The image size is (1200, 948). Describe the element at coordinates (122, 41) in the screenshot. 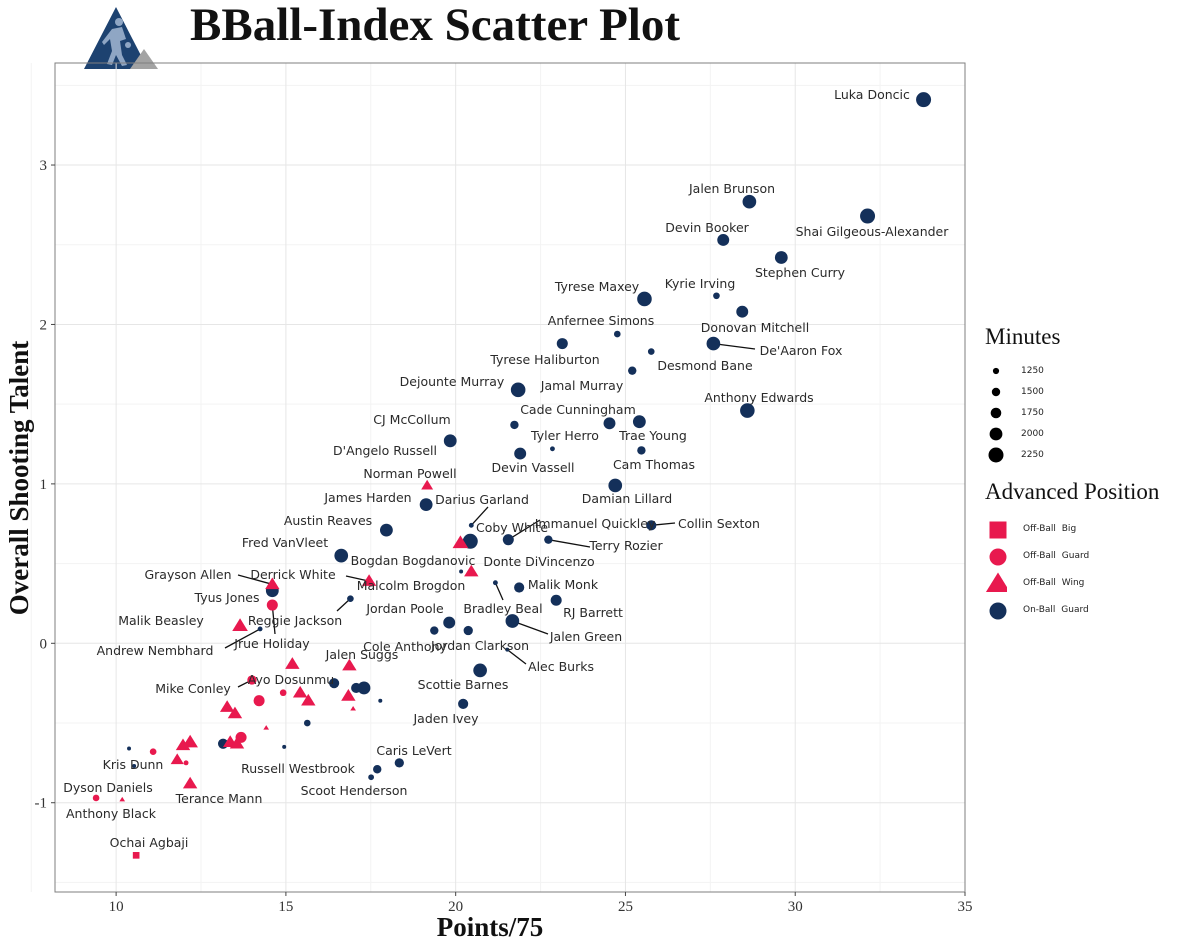

I see `bball-index-logo` at that location.